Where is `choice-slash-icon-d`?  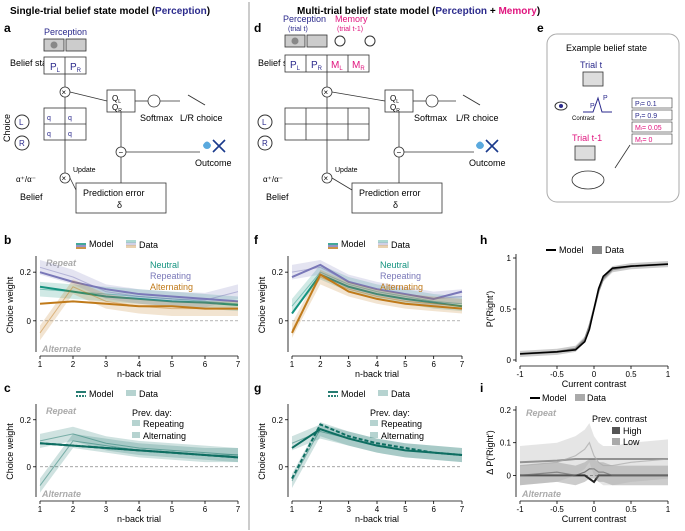 choice-slash-icon-d is located at coordinates (471, 100).